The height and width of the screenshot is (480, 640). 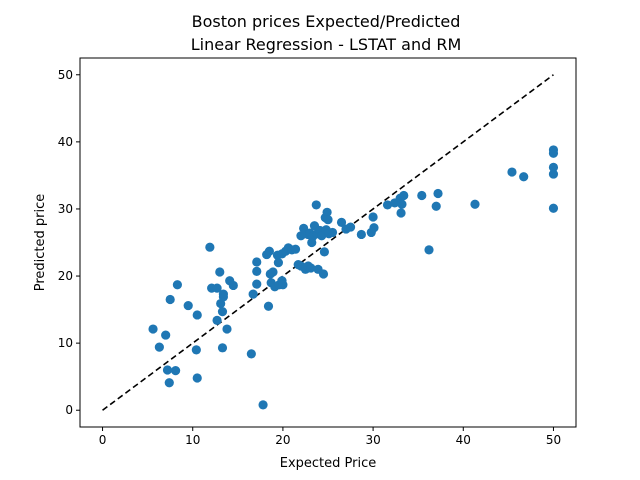 What do you see at coordinates (192, 440) in the screenshot?
I see `x-tick-label: 10` at bounding box center [192, 440].